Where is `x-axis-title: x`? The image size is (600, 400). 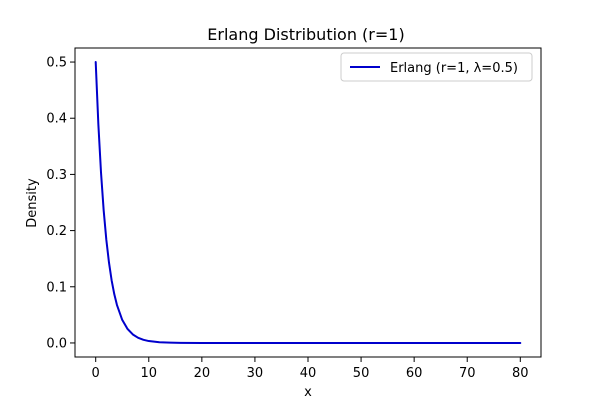
x-axis-title: x is located at coordinates (308, 392).